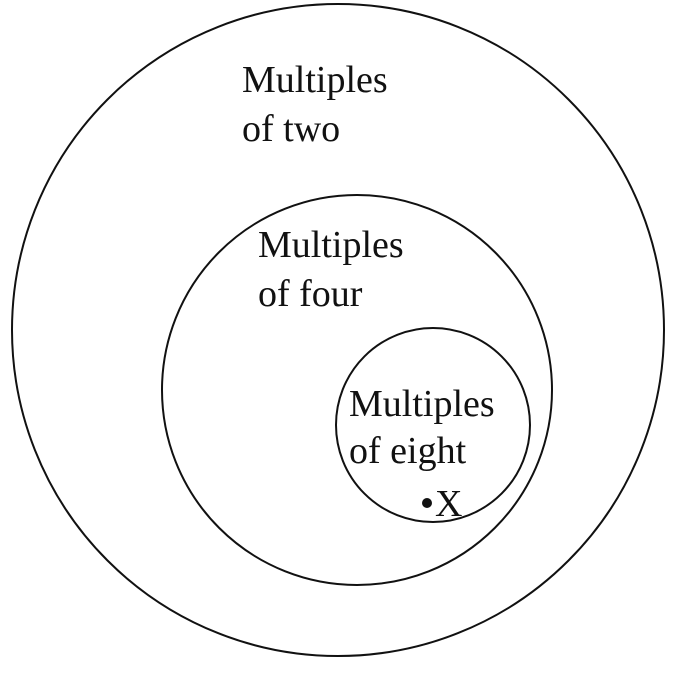 The height and width of the screenshot is (678, 684). Describe the element at coordinates (291, 129) in the screenshot. I see `label-multiples-of-two-line2: of two` at that location.